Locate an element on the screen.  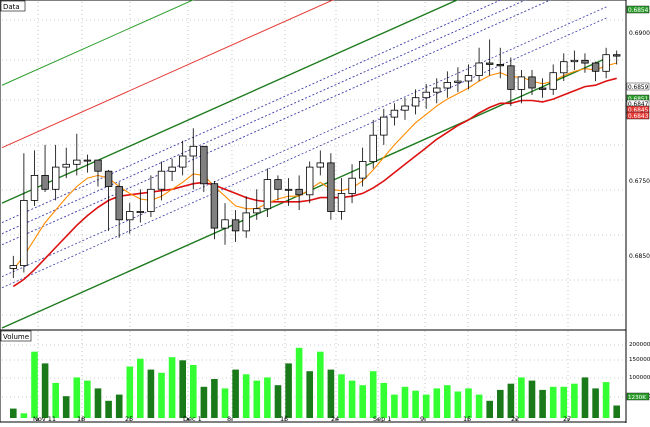
volume-tag is located at coordinates (638, 396).